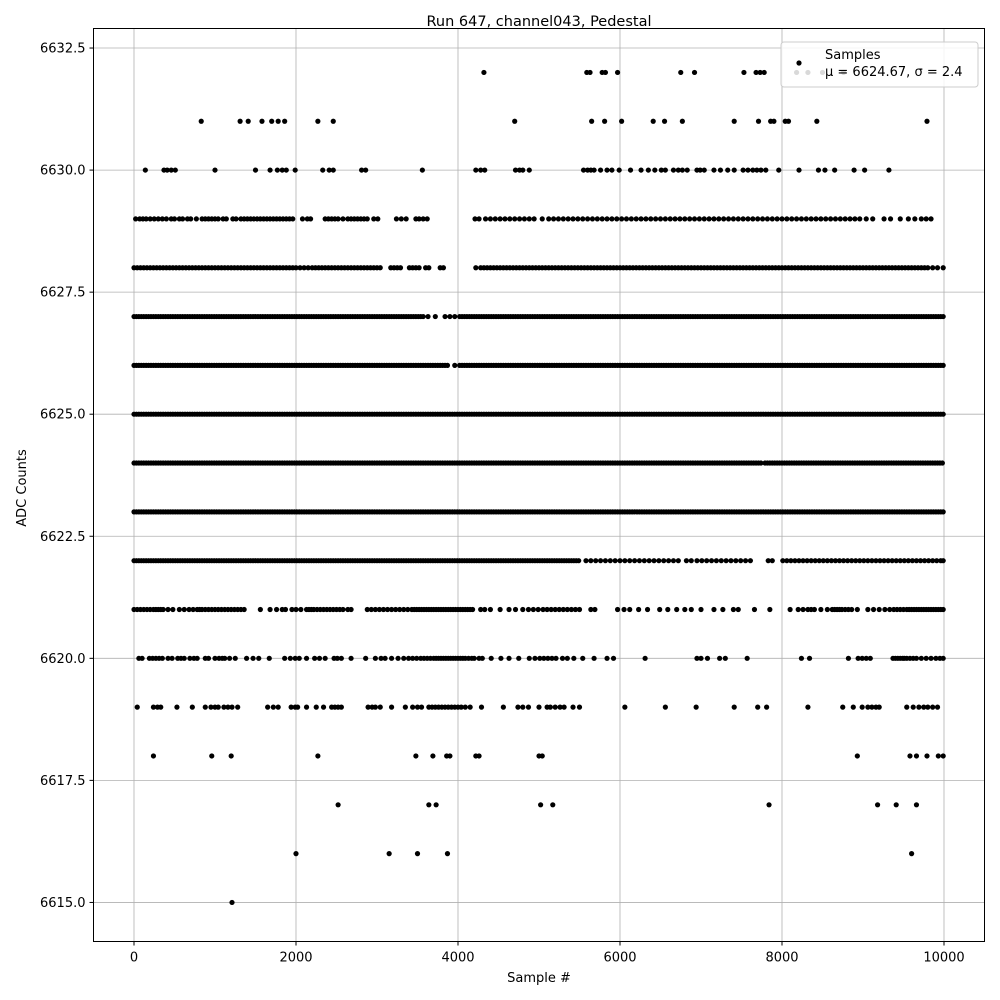 This screenshot has height=1000, width=1000. I want to click on legend: Samples μ = 6624.67, σ = 2.4, so click(879, 64).